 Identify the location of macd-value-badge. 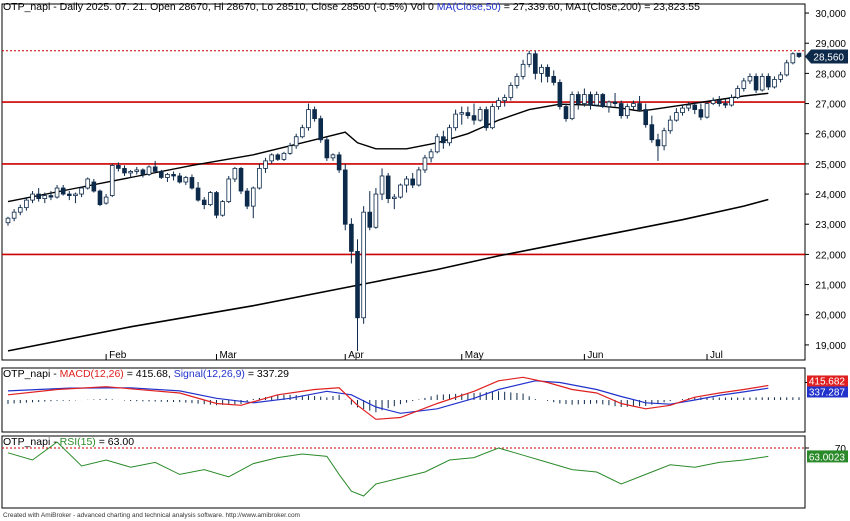
(827, 381).